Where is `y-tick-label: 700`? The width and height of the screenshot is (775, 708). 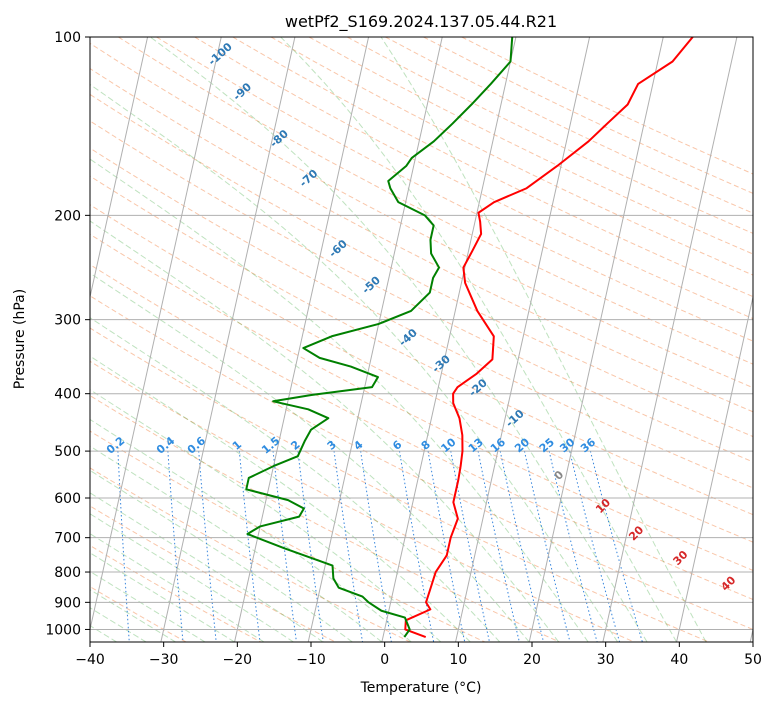
y-tick-label: 700 is located at coordinates (67, 539).